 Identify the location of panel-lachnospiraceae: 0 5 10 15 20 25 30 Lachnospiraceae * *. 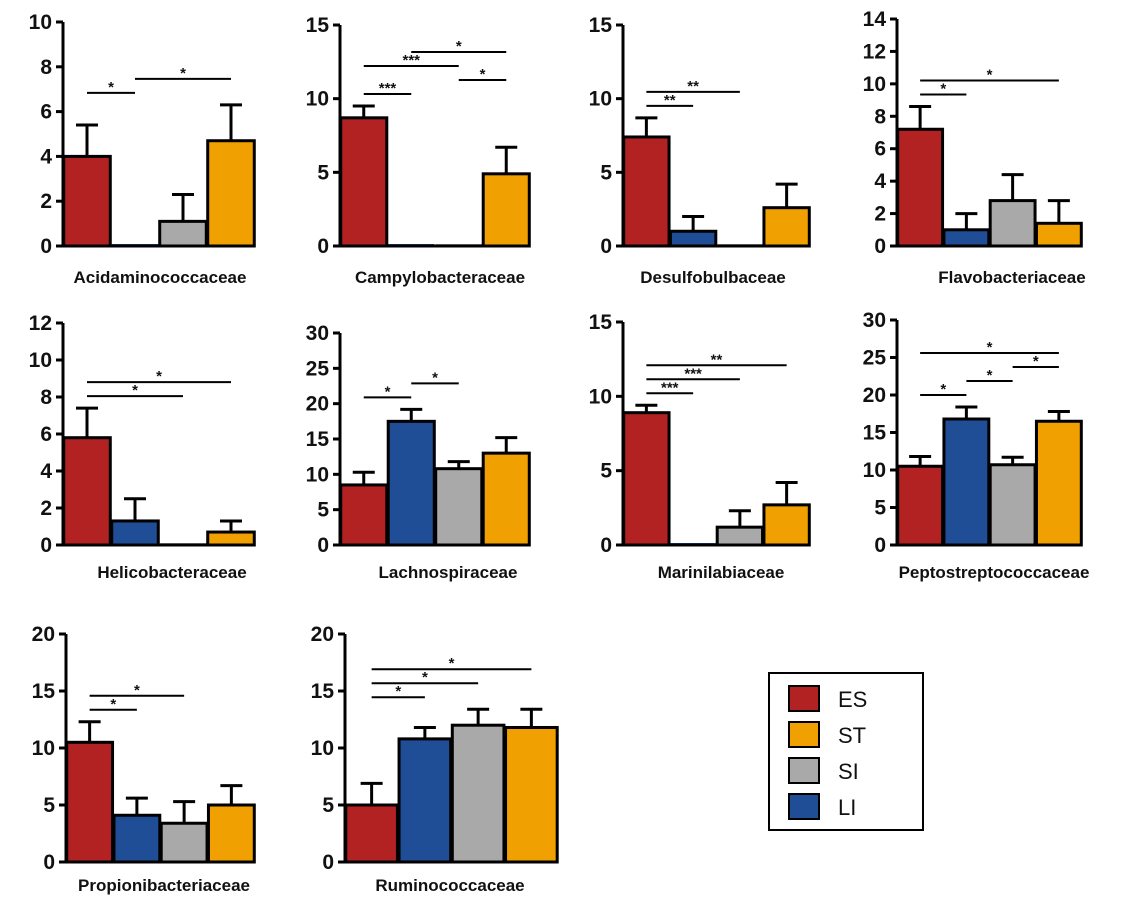
(418, 452).